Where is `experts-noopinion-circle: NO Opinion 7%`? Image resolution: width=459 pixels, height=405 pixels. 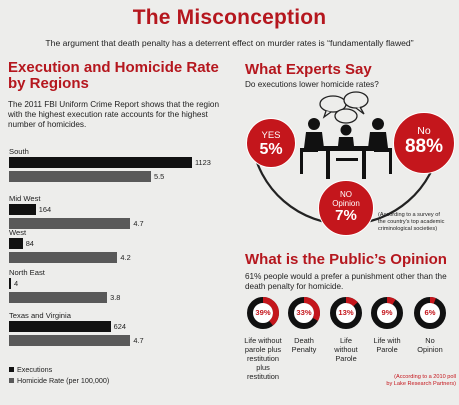 experts-noopinion-circle: NO Opinion 7% is located at coordinates (346, 208).